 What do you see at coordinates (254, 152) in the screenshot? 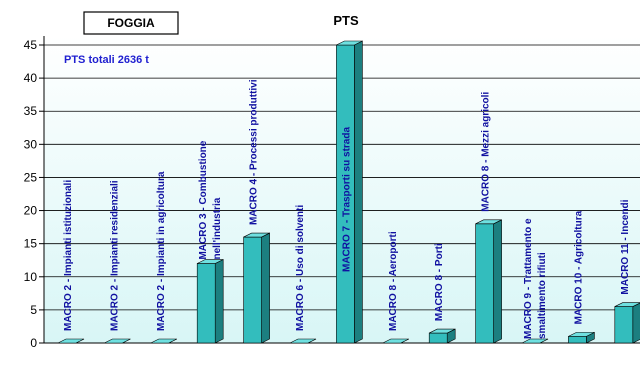
I see `bar-label: MACRO 4 - Processi produttivi` at bounding box center [254, 152].